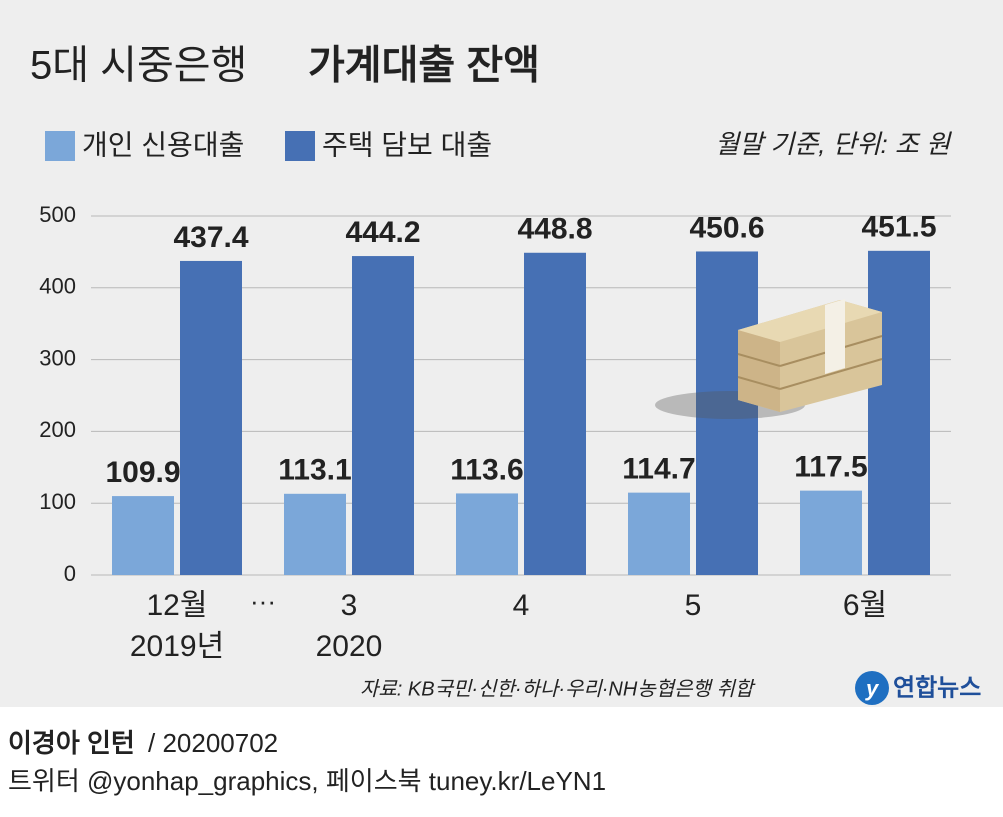 The height and width of the screenshot is (817, 1003). What do you see at coordinates (833, 144) in the screenshot?
I see `unit-note: 월말 기준, 단위: 조 원` at bounding box center [833, 144].